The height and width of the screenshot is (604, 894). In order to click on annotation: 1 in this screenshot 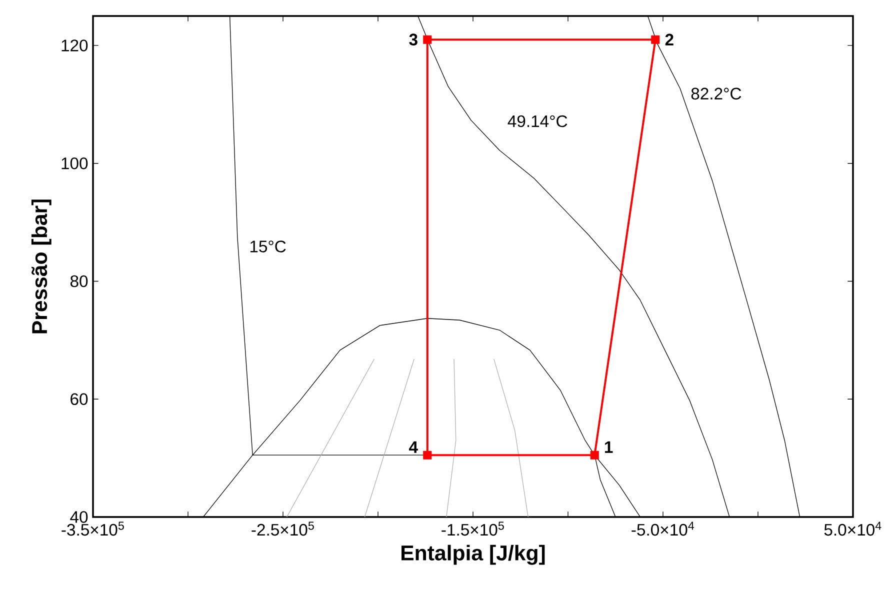, I will do `click(609, 447)`.